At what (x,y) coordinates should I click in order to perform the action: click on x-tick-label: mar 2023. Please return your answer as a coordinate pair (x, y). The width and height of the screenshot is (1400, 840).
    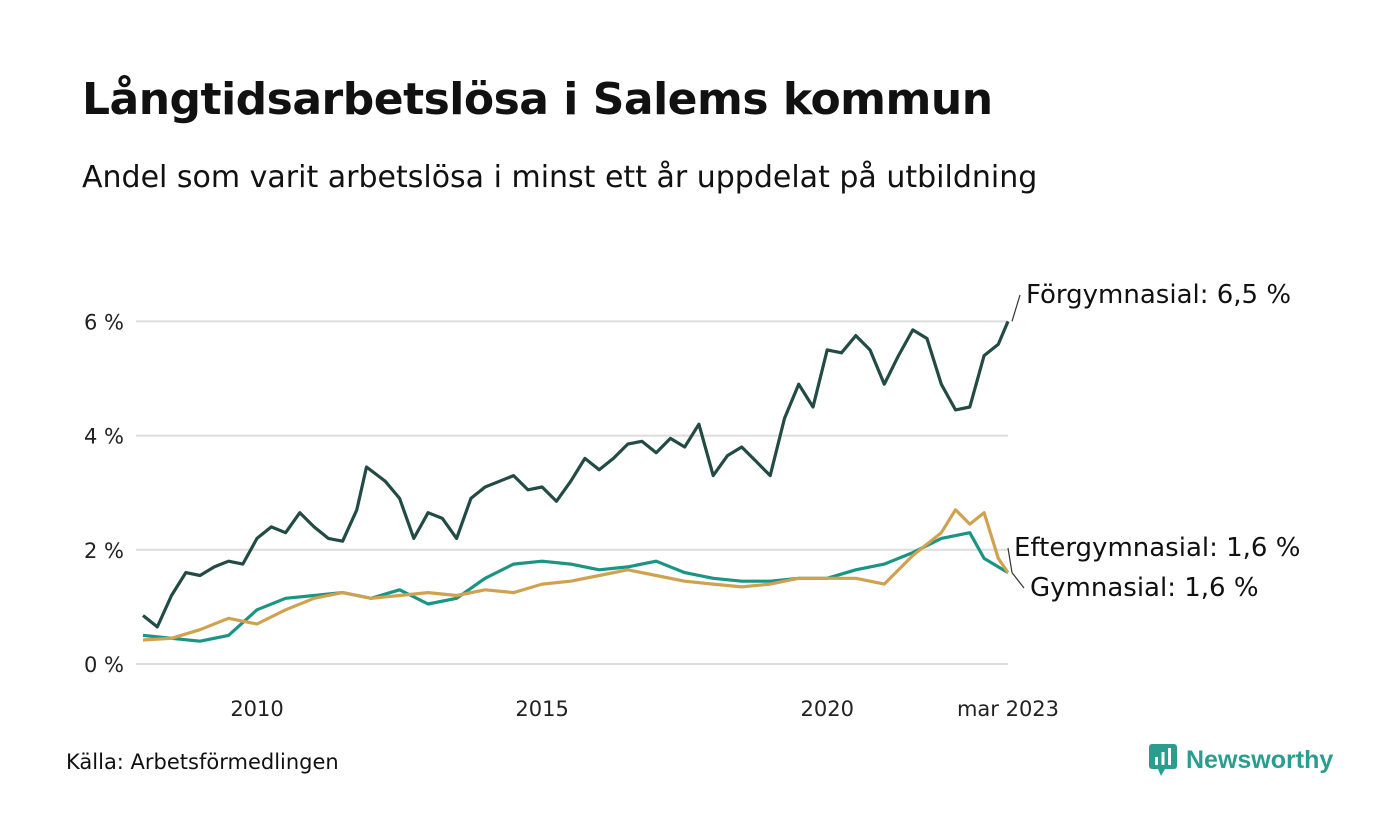
    Looking at the image, I should click on (1008, 709).